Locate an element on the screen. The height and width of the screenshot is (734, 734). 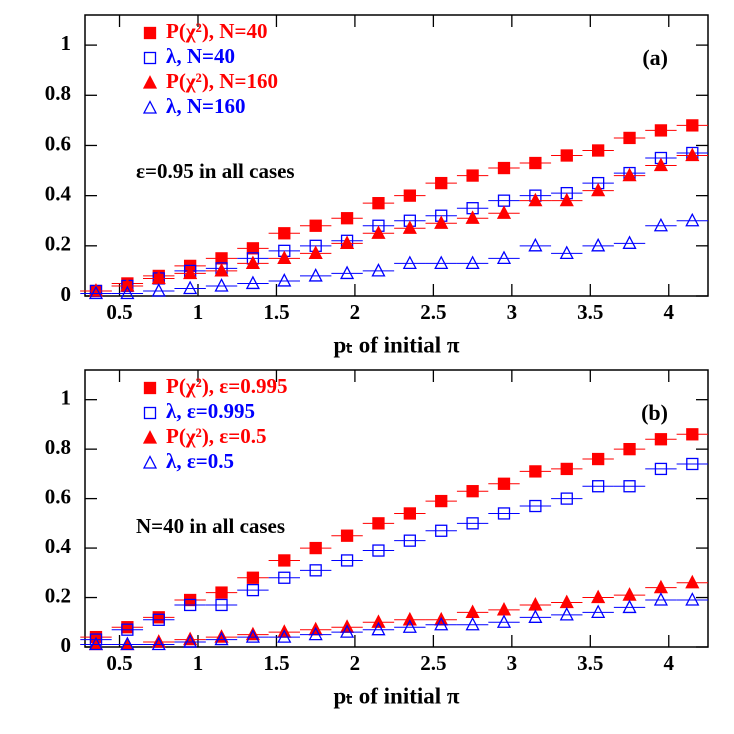
x-tick-label: 3 is located at coordinates (512, 663).